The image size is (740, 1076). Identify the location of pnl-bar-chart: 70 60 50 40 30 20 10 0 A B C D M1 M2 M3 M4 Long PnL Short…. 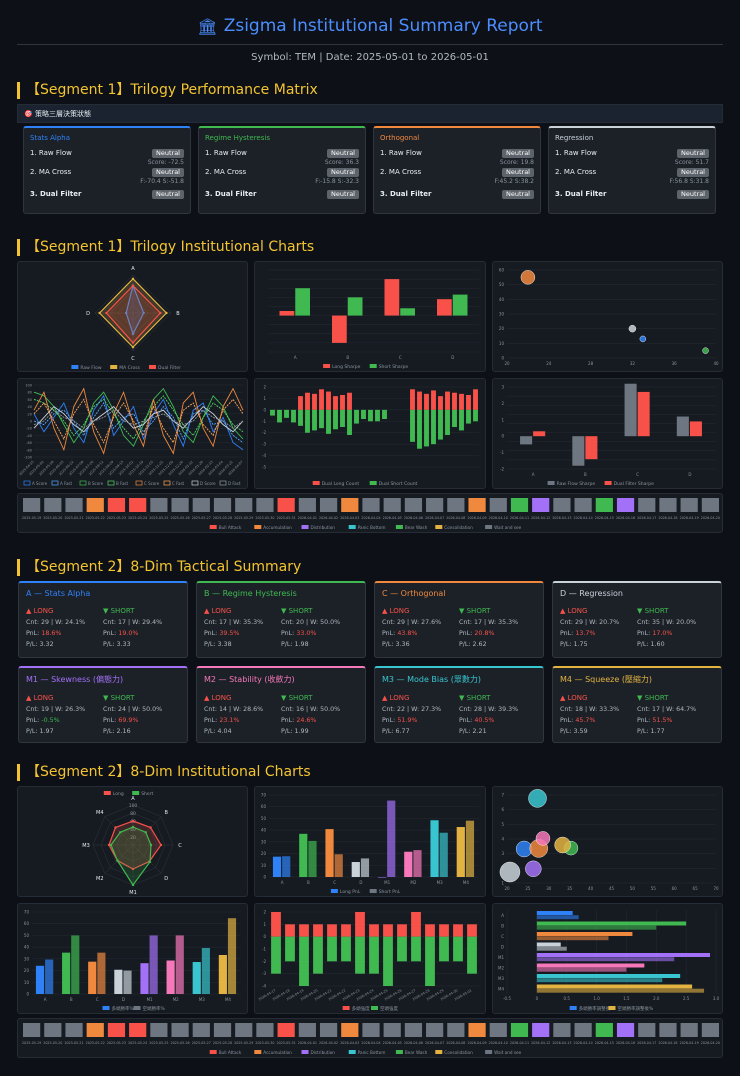
(370, 841).